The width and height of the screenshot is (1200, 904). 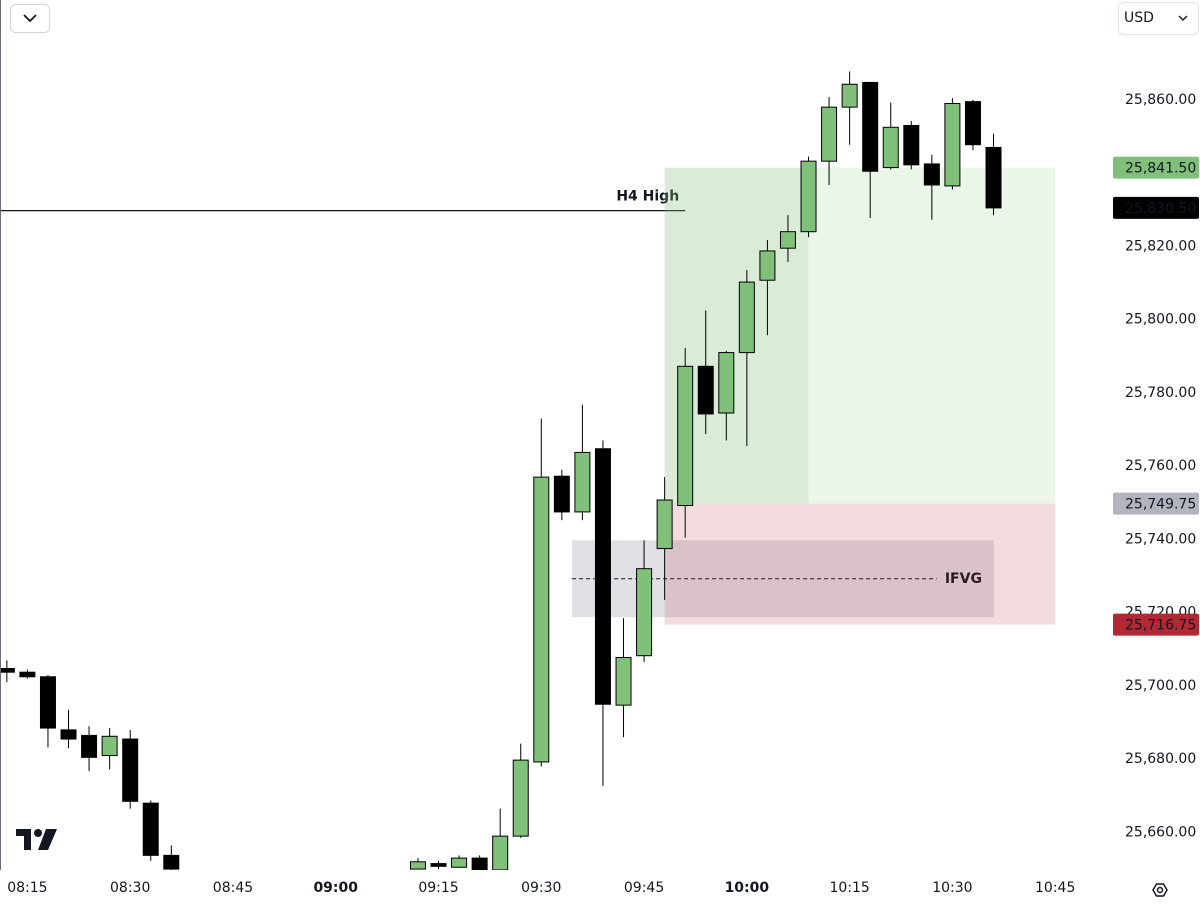 I want to click on menu-button, so click(x=30, y=18).